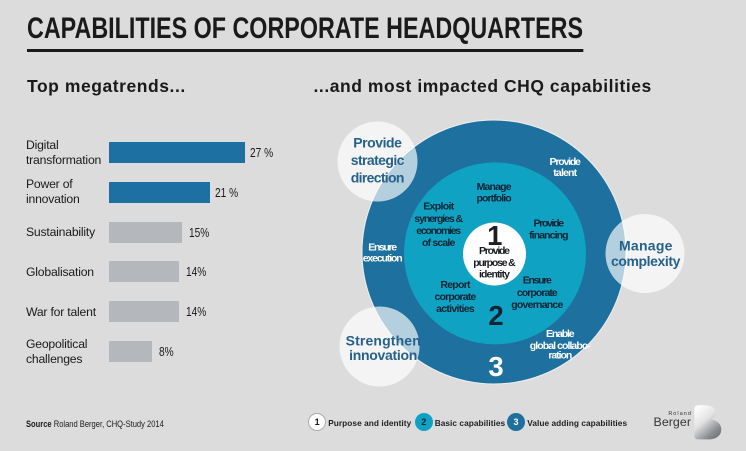 This screenshot has width=746, height=451. I want to click on svg-text: execution, so click(383, 258).